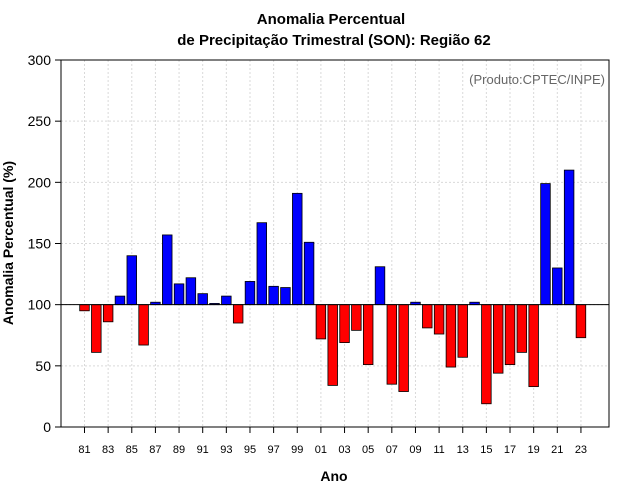 The image size is (640, 500). I want to click on y-axis-title: Anomalia Percentual (%), so click(8, 243).